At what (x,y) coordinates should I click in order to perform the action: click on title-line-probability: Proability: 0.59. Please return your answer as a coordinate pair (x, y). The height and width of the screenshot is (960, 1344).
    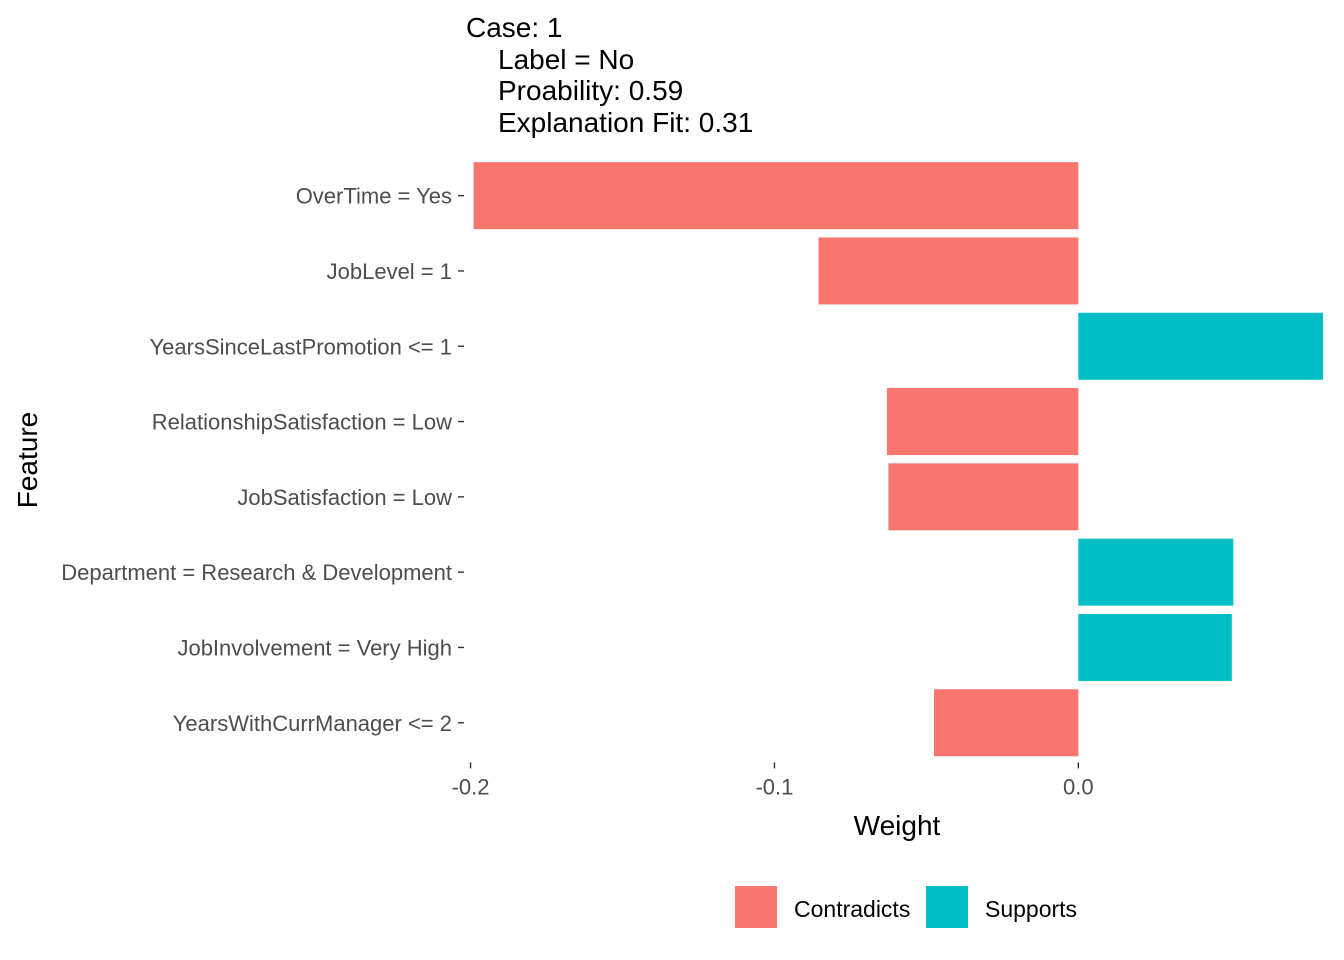
    Looking at the image, I should click on (590, 90).